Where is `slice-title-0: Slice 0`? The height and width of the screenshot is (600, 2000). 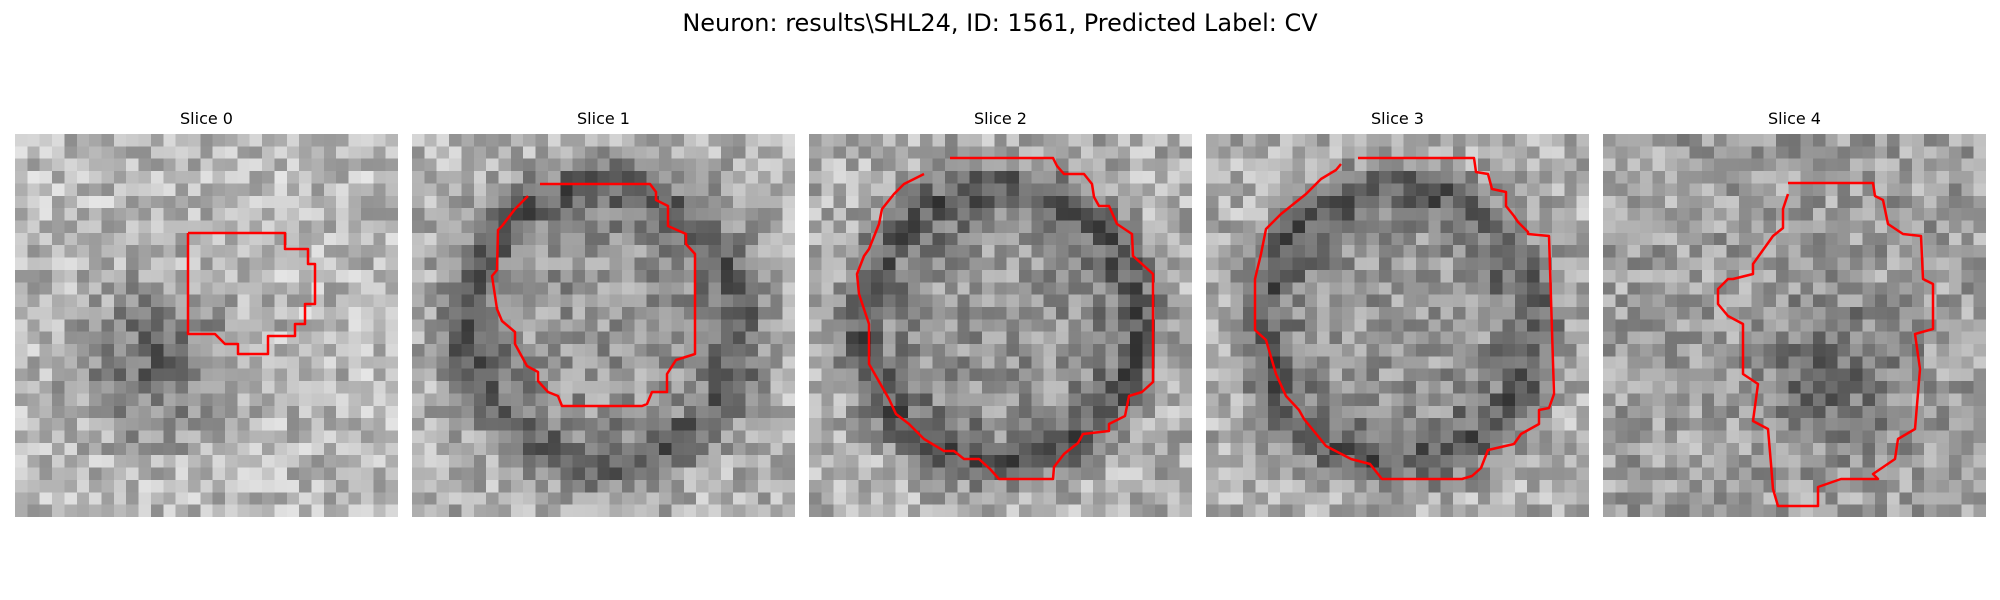 slice-title-0: Slice 0 is located at coordinates (206, 118).